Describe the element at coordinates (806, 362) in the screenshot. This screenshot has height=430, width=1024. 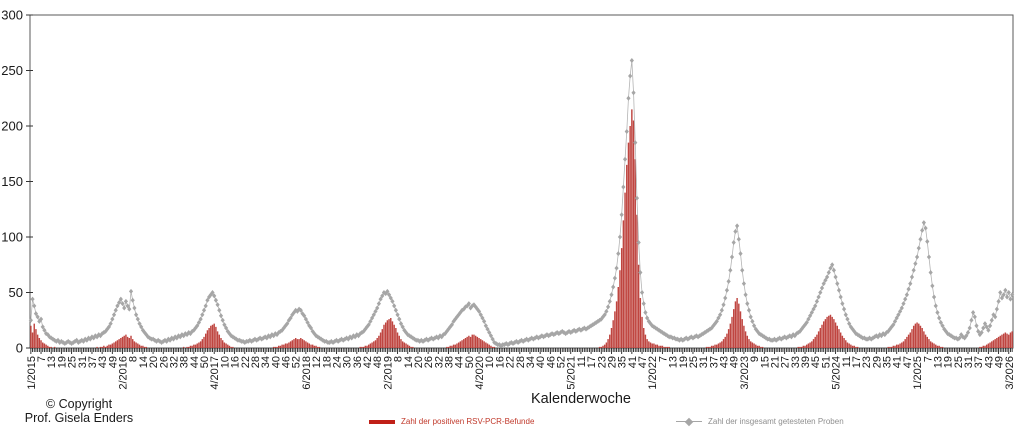
I see `x-tick-label: 39` at that location.